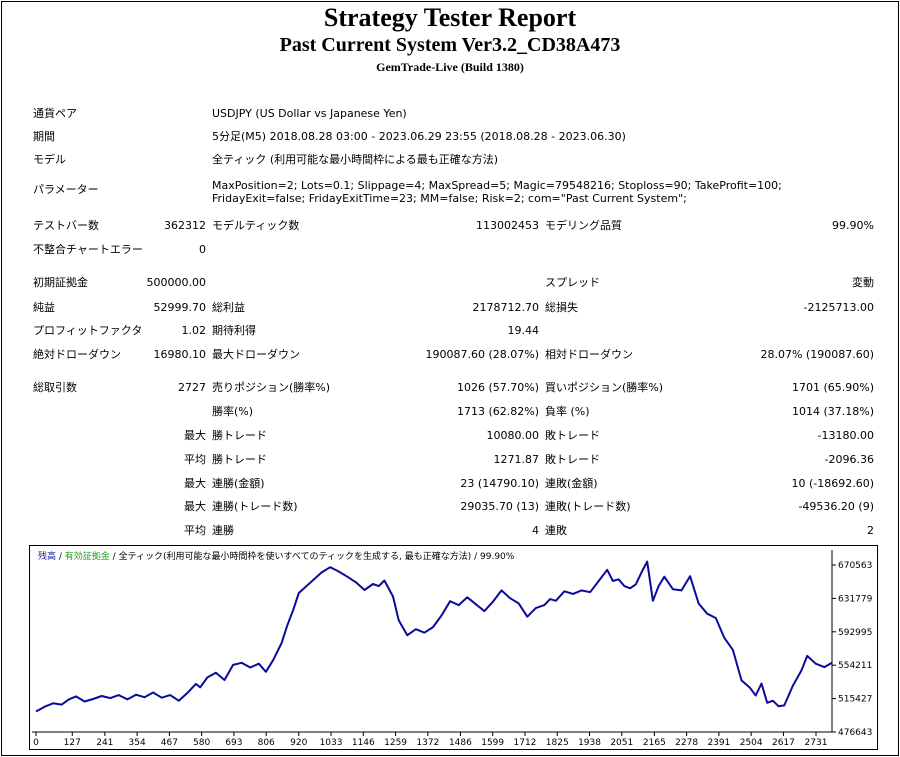 The height and width of the screenshot is (757, 900). What do you see at coordinates (256, 225) in the screenshot?
I see `ticks-label: モデルティック数` at bounding box center [256, 225].